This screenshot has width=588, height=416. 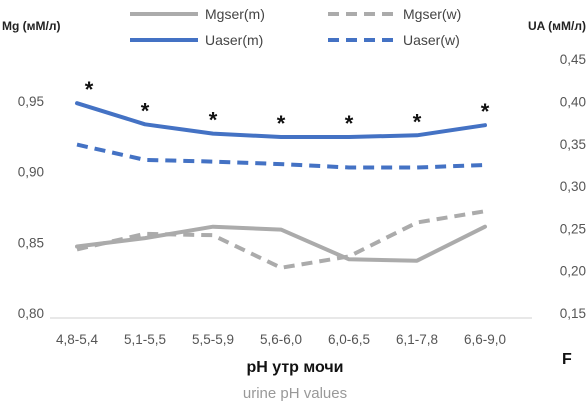 I want to click on left-tick-label: 0,90, so click(x=31, y=172).